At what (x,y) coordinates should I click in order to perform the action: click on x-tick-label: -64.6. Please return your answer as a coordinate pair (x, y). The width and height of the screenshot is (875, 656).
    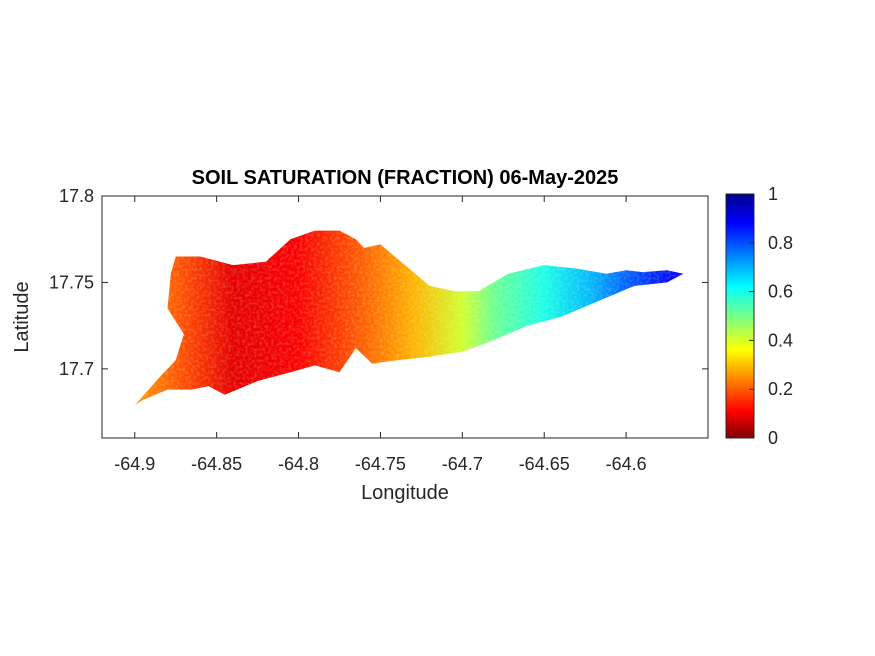
    Looking at the image, I should click on (626, 464).